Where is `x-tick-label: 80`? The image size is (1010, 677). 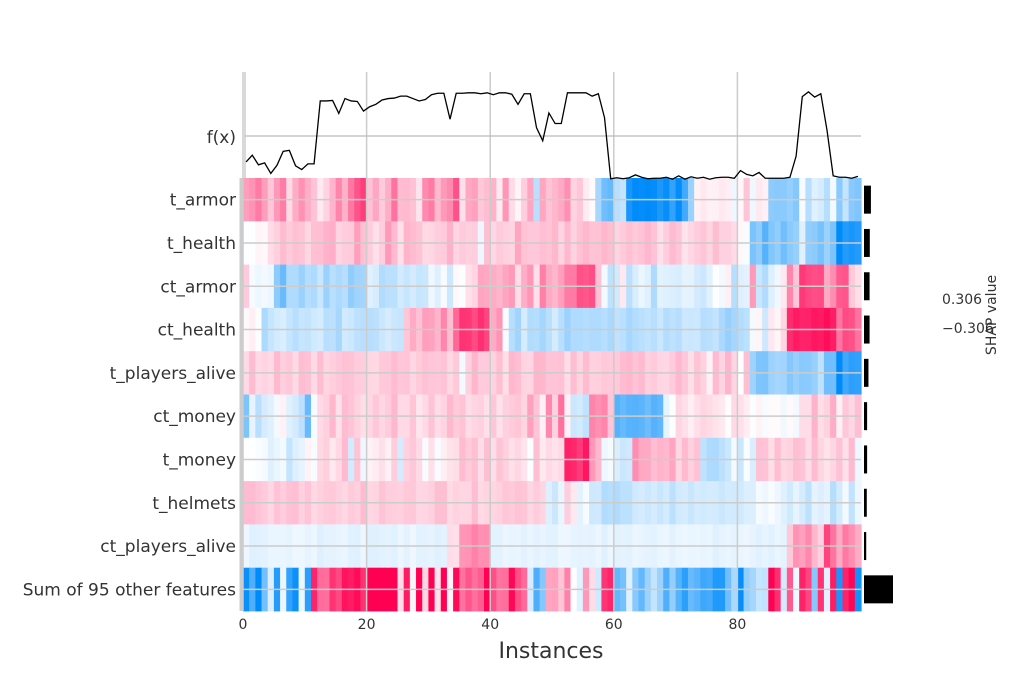
x-tick-label: 80 is located at coordinates (737, 625).